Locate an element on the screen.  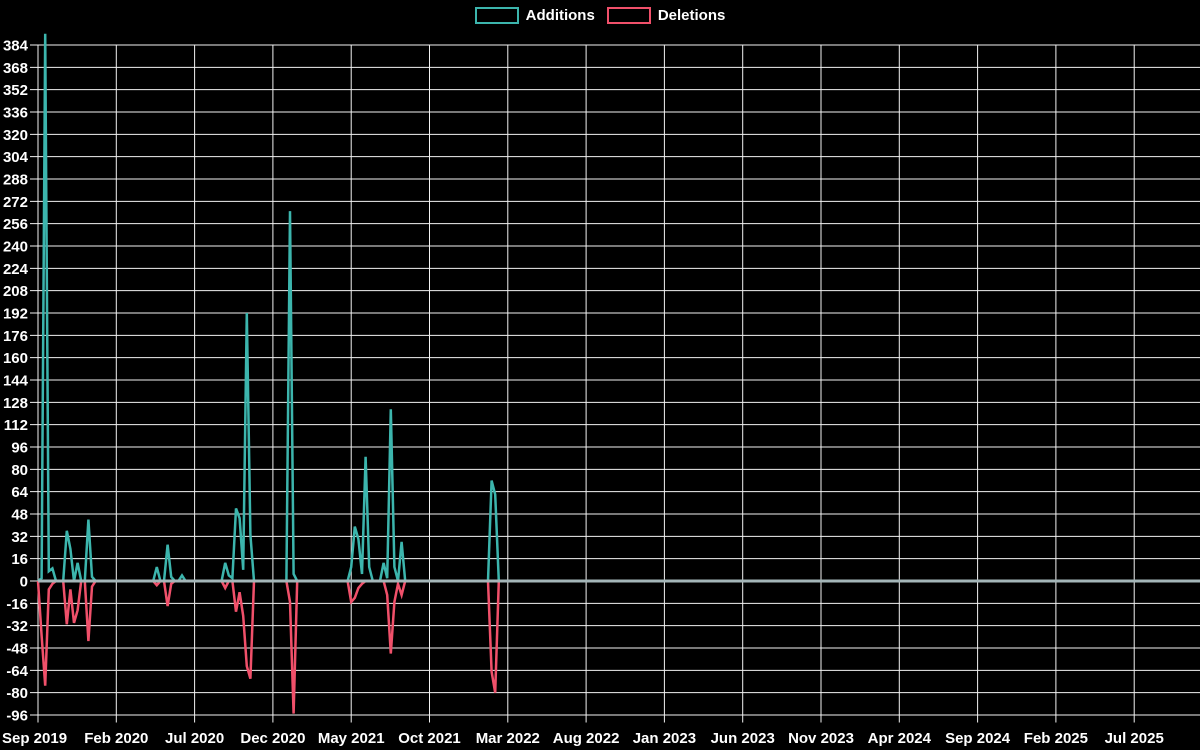
x-tick-label: Mar 2022 is located at coordinates (508, 738).